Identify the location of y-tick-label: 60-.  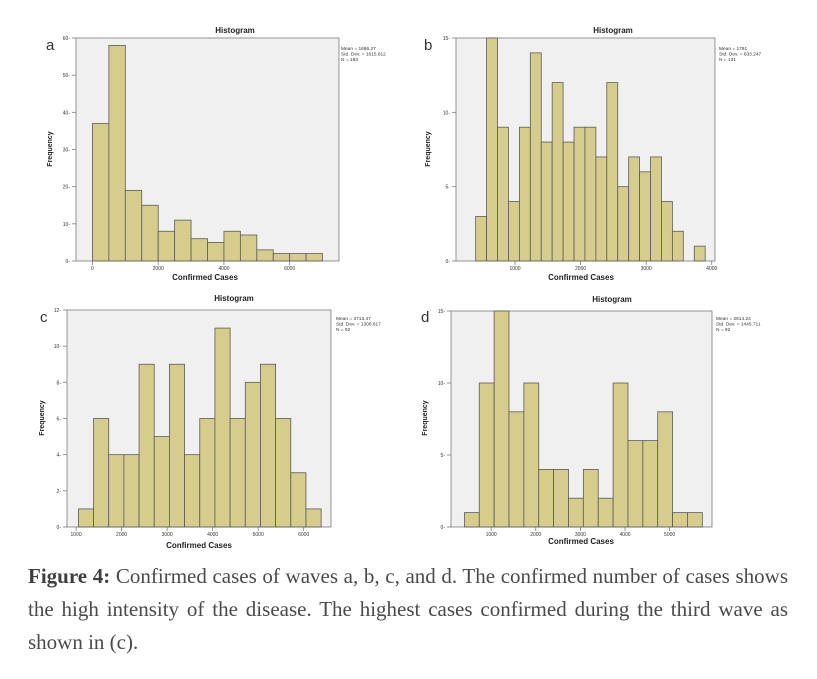
(67, 39).